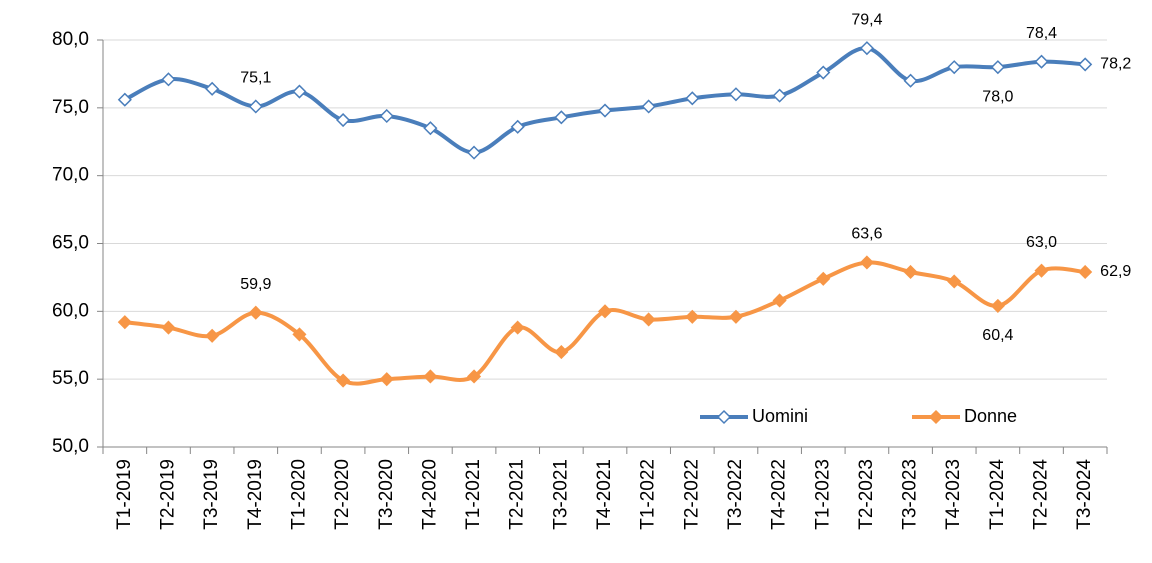  What do you see at coordinates (866, 234) in the screenshot?
I see `data-label: 63,6` at bounding box center [866, 234].